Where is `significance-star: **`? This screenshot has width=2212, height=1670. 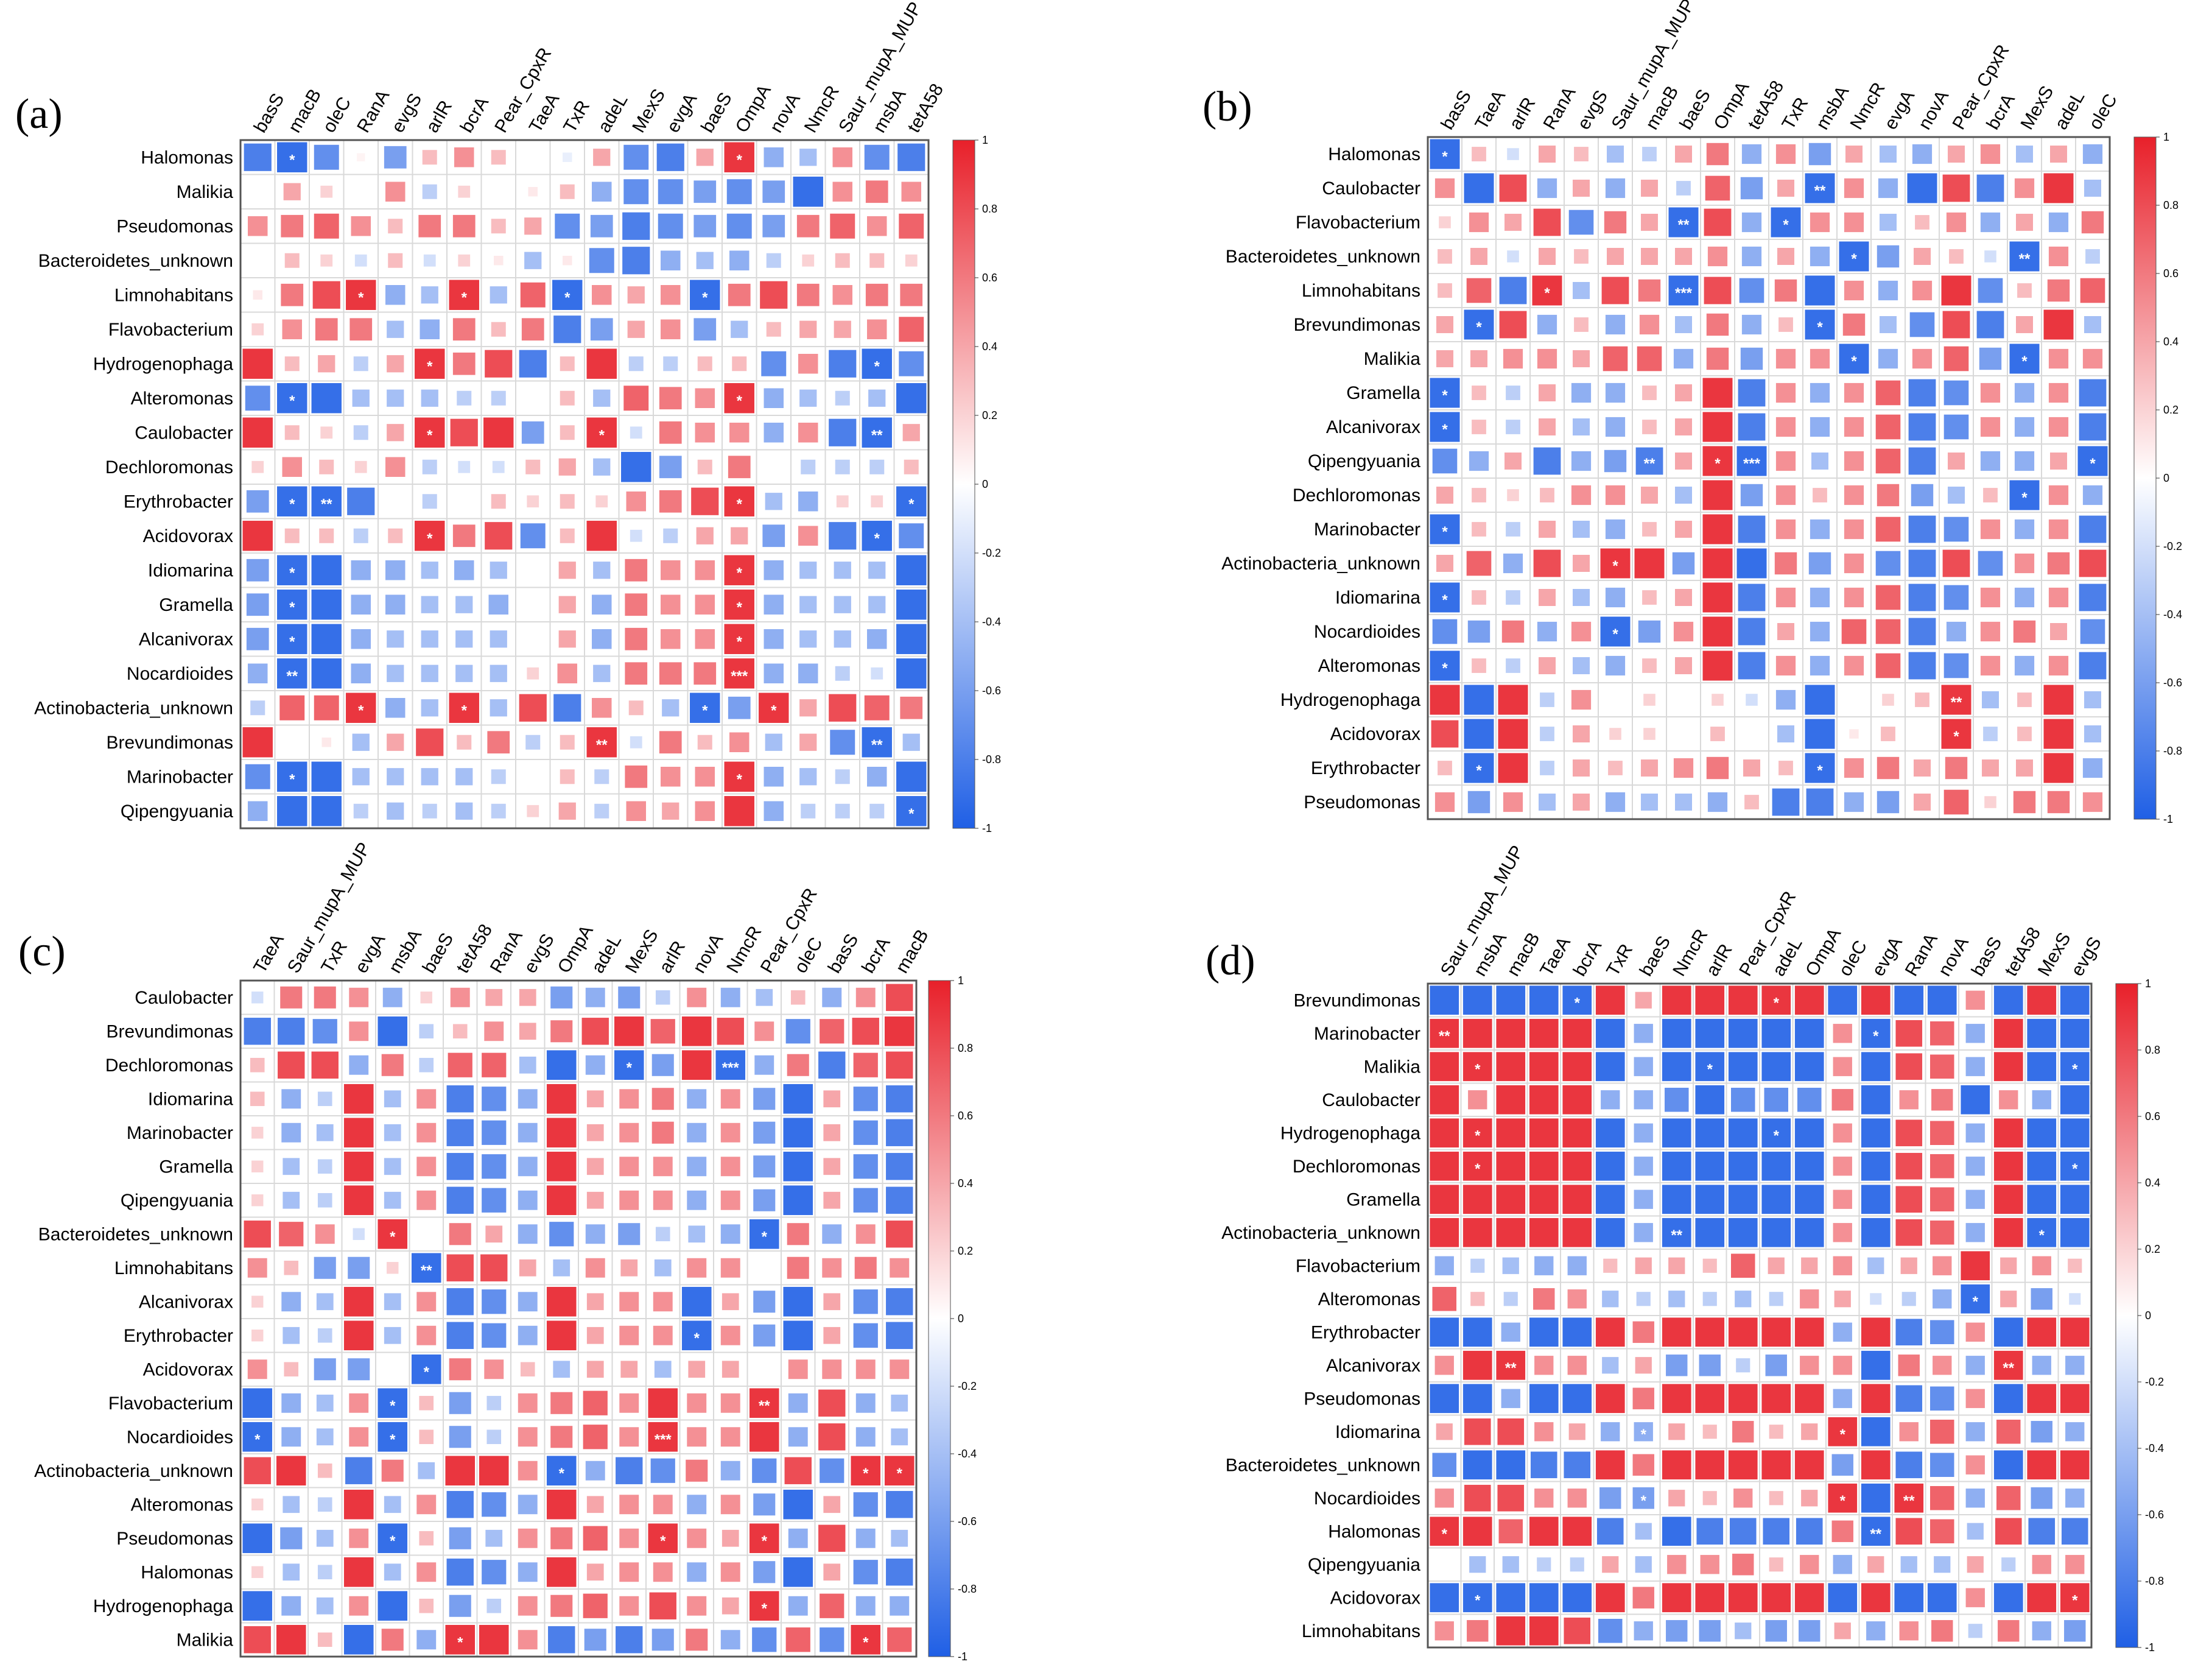 significance-star: ** is located at coordinates (877, 745).